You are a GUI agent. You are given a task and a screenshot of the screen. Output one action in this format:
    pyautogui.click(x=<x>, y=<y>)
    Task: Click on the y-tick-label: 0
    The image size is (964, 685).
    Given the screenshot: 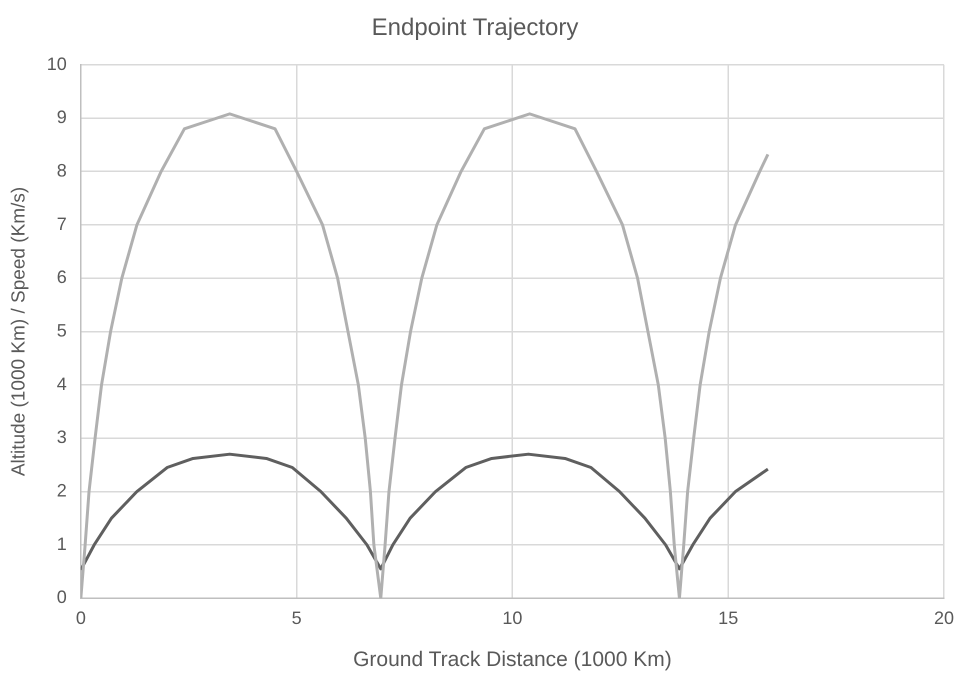 What is the action you would take?
    pyautogui.click(x=61, y=597)
    